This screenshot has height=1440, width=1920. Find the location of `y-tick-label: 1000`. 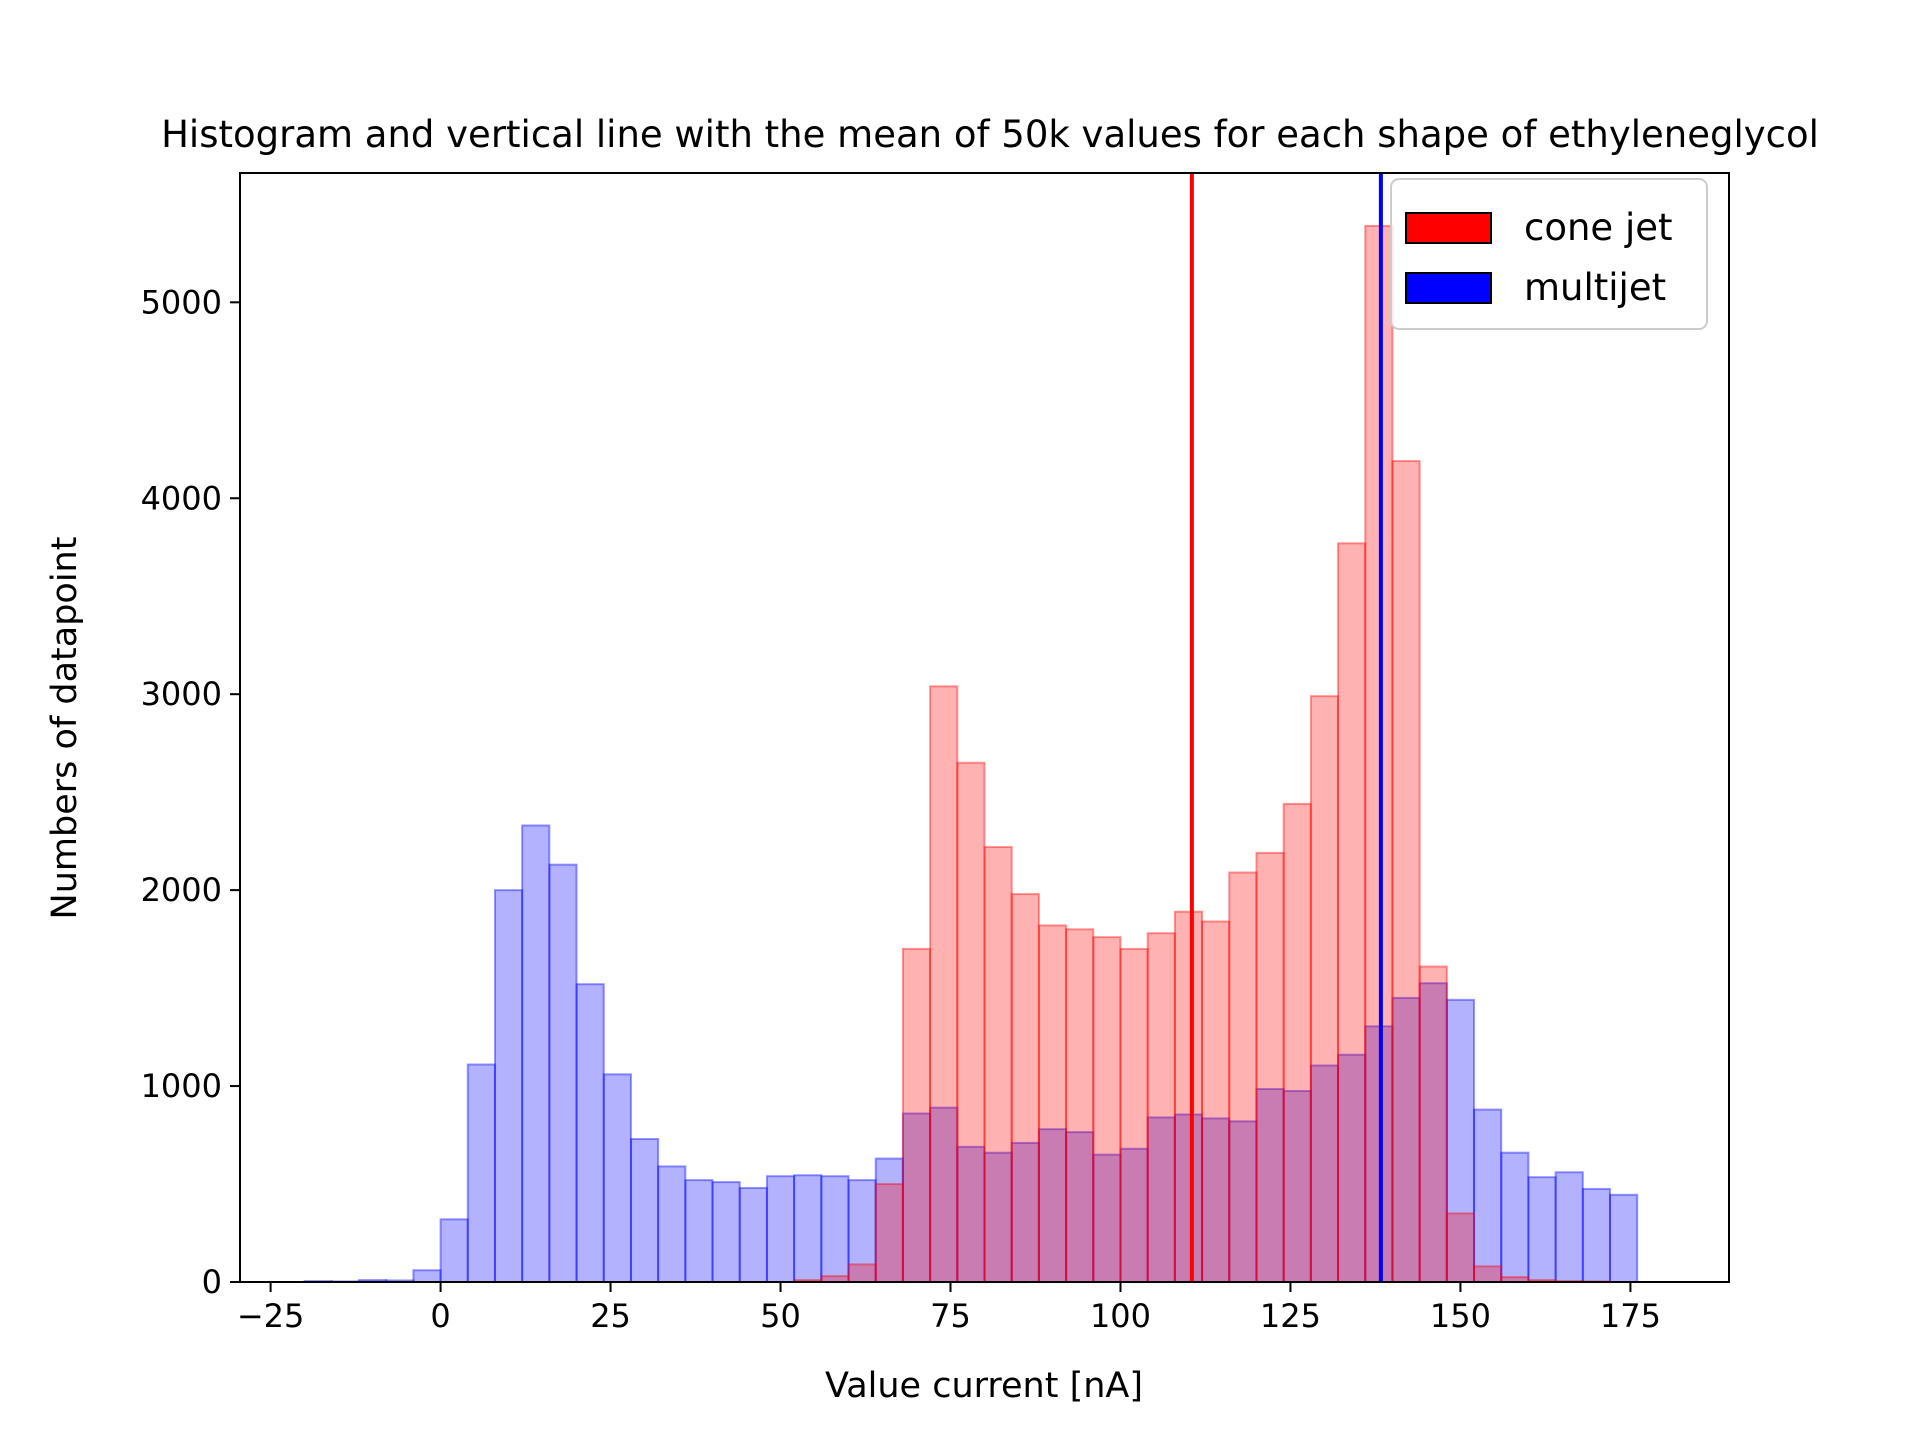

y-tick-label: 1000 is located at coordinates (181, 1086).